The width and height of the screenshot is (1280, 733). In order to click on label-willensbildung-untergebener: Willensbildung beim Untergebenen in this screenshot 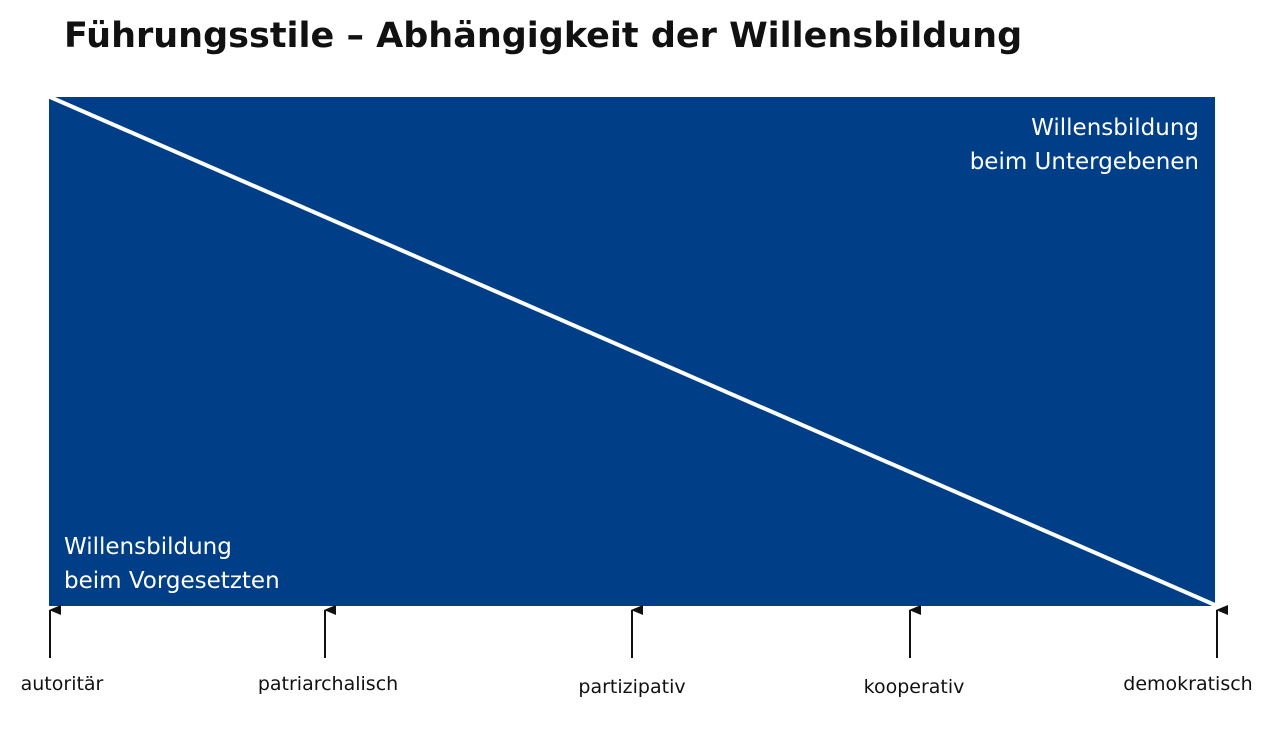, I will do `click(1084, 145)`.